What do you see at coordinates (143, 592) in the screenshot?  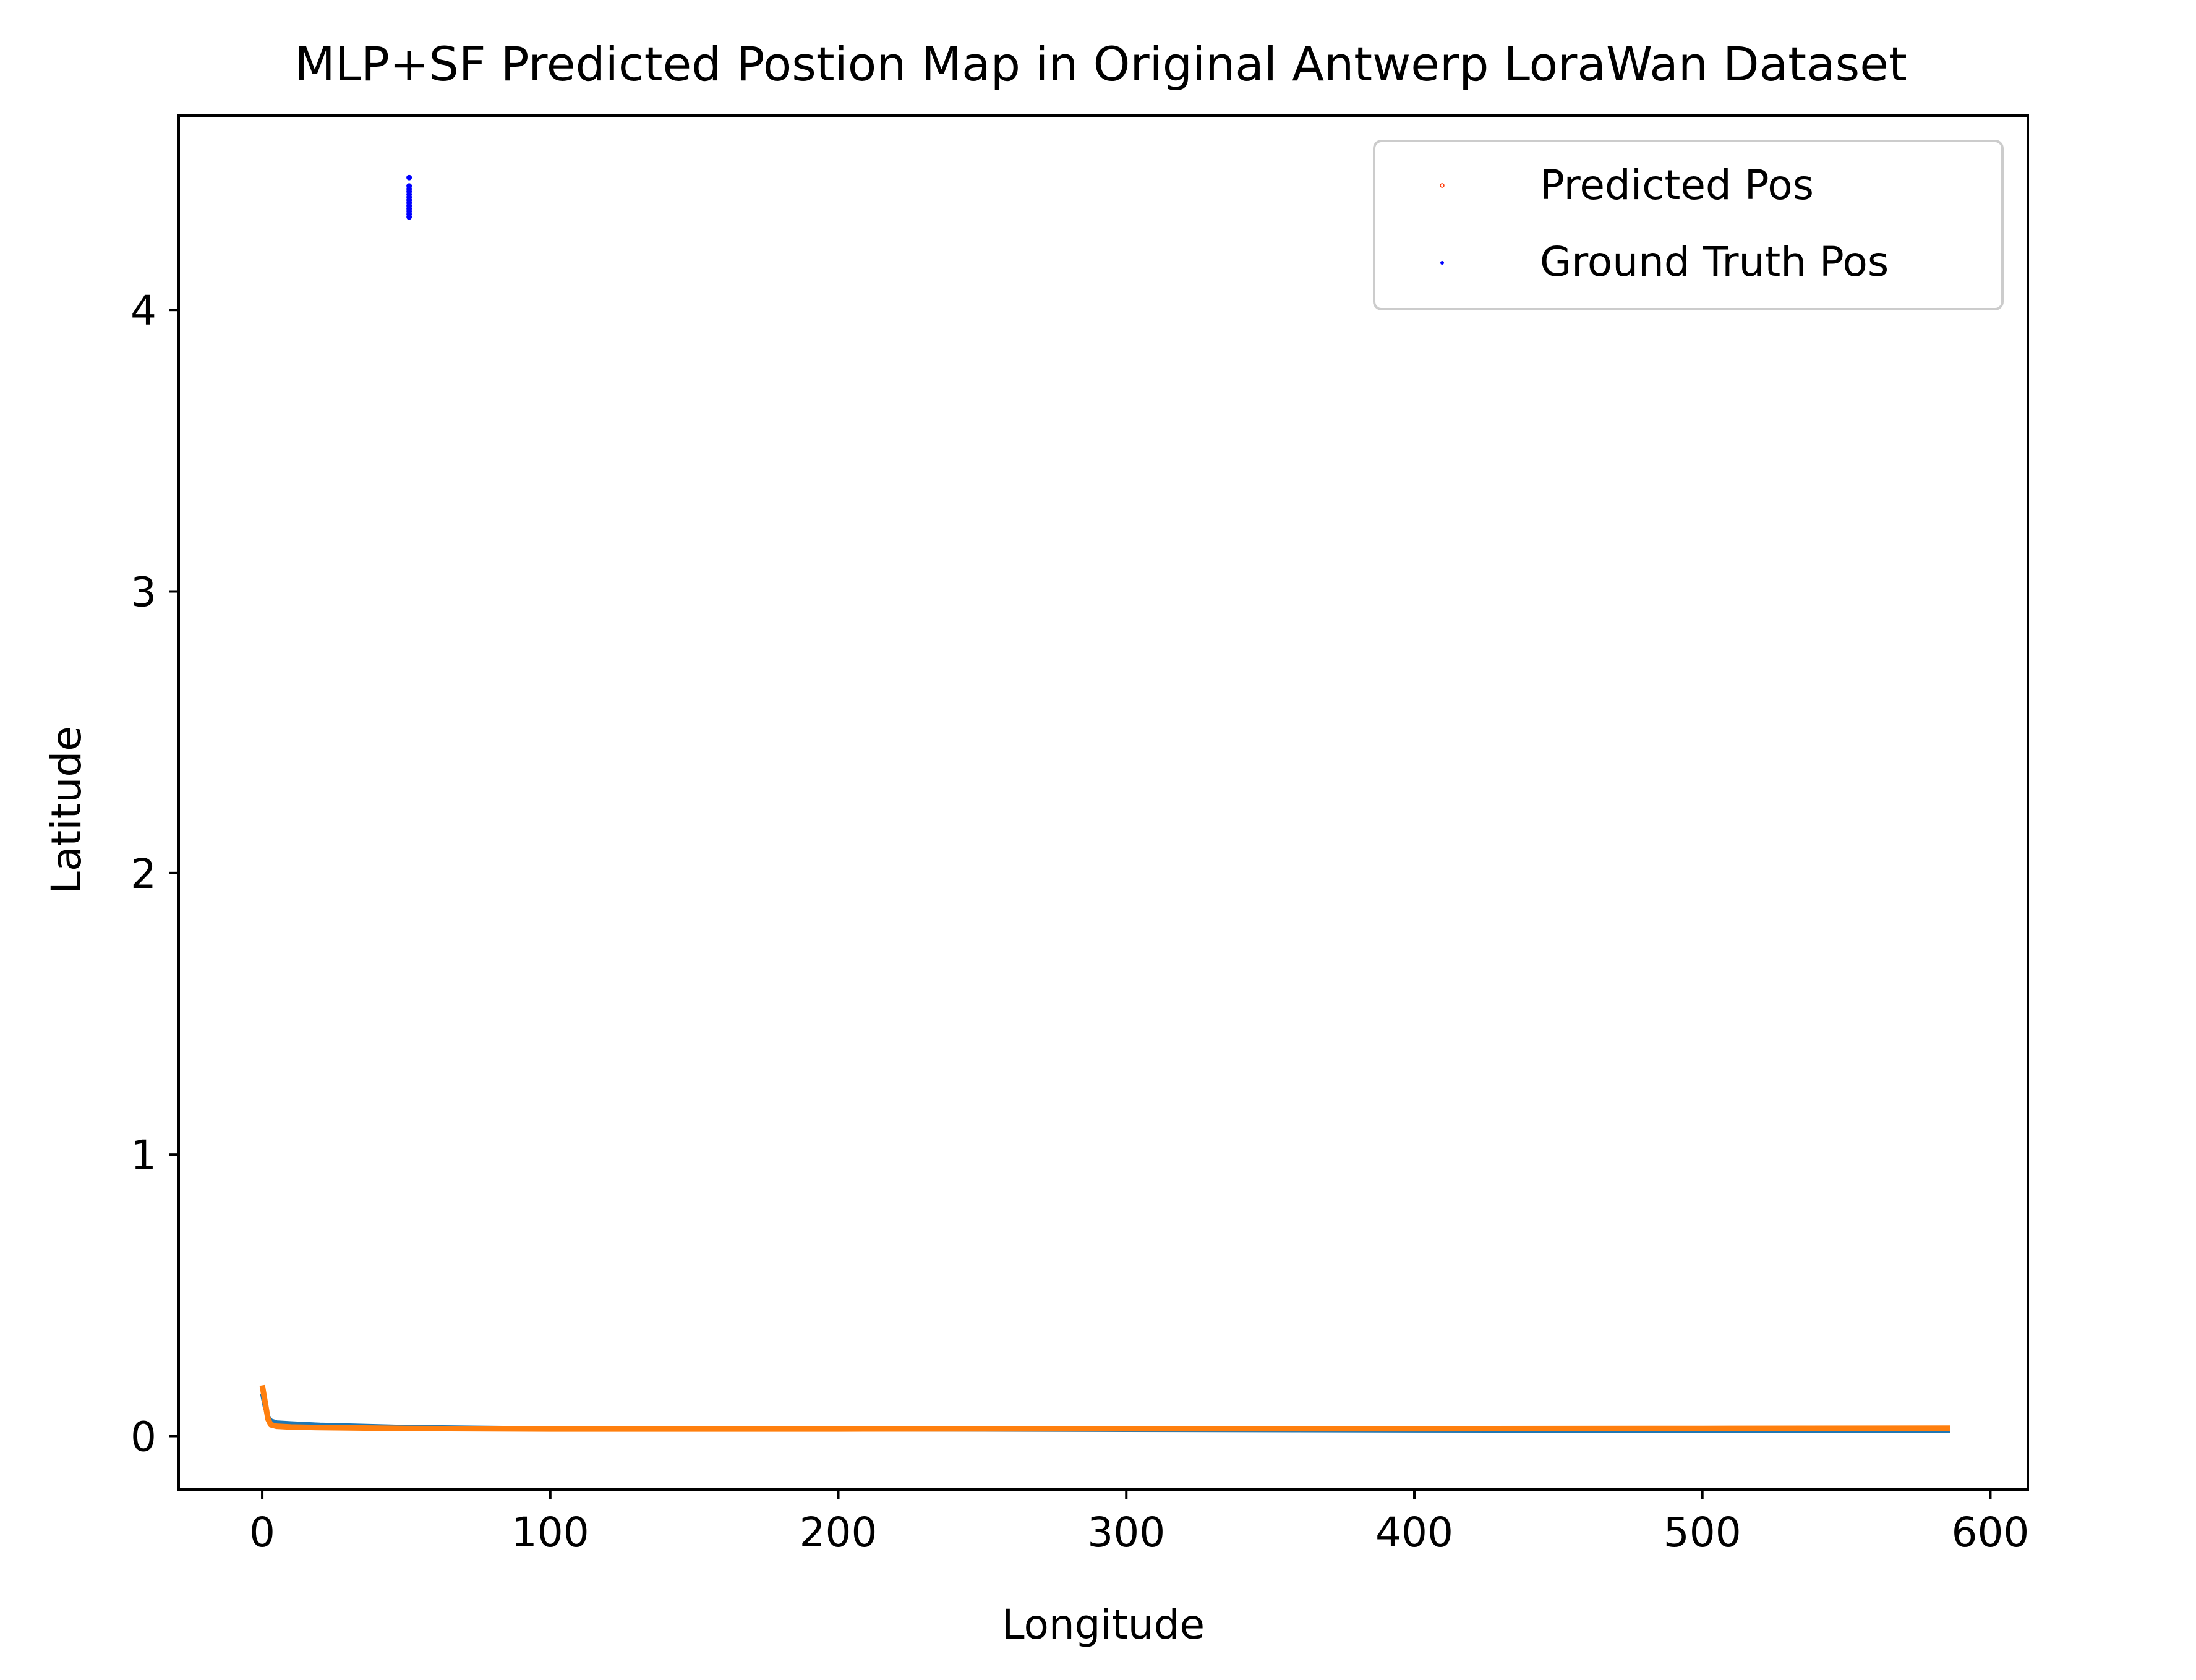 I see `y-tick-label: 3` at bounding box center [143, 592].